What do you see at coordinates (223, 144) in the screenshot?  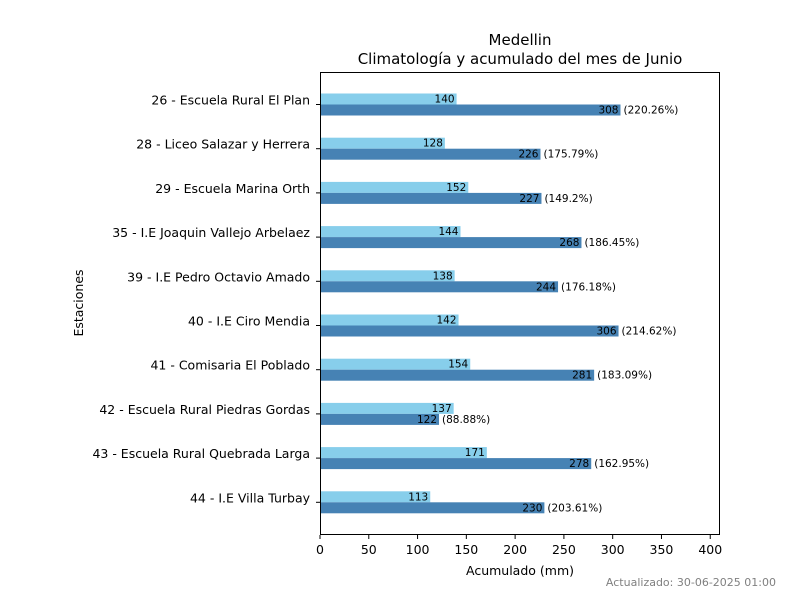 I see `y-tick-label: 28 - Liceo Salazar y Herrera` at bounding box center [223, 144].